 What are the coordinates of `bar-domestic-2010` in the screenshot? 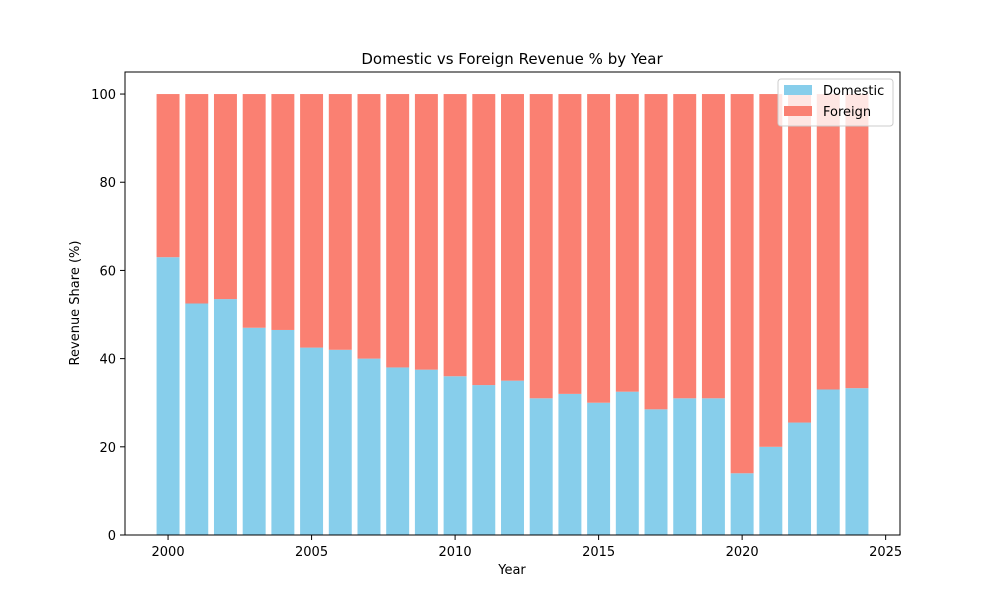 It's located at (455, 455).